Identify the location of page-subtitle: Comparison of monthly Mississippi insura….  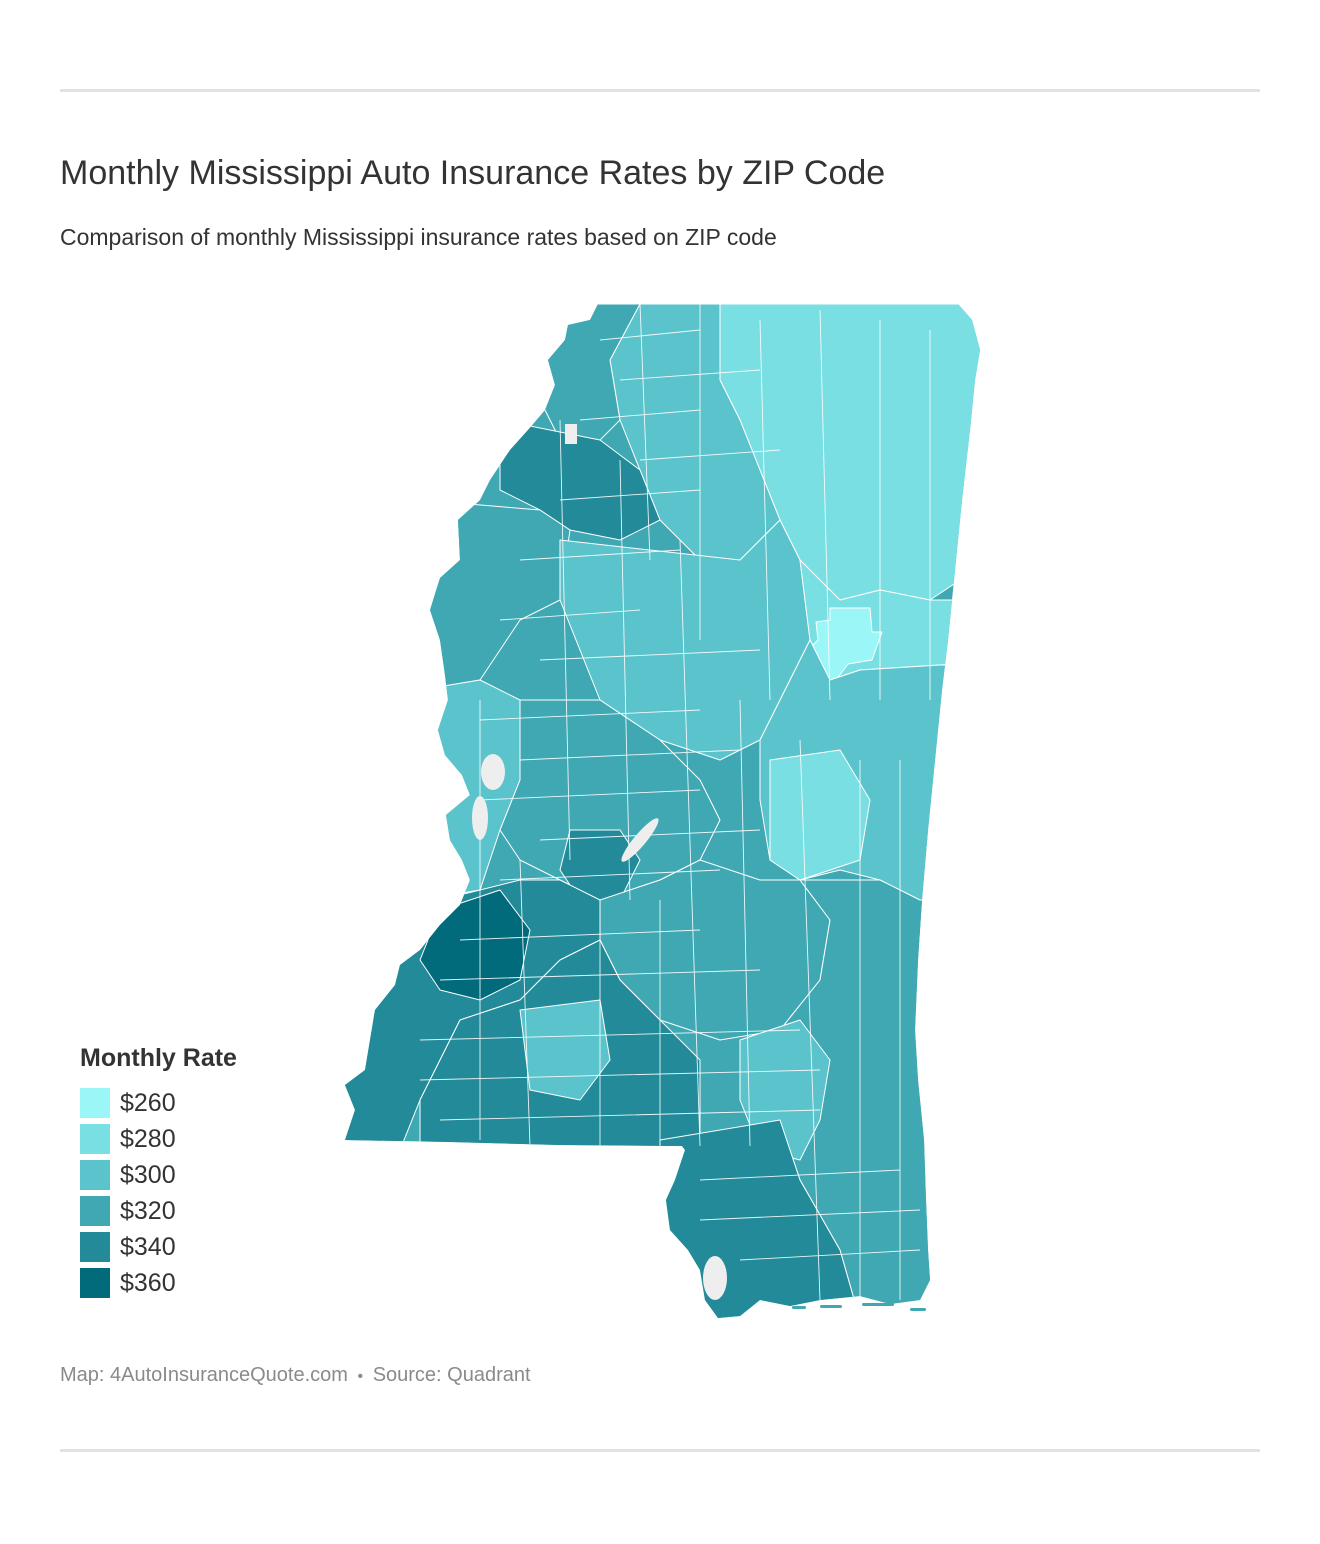
(418, 237).